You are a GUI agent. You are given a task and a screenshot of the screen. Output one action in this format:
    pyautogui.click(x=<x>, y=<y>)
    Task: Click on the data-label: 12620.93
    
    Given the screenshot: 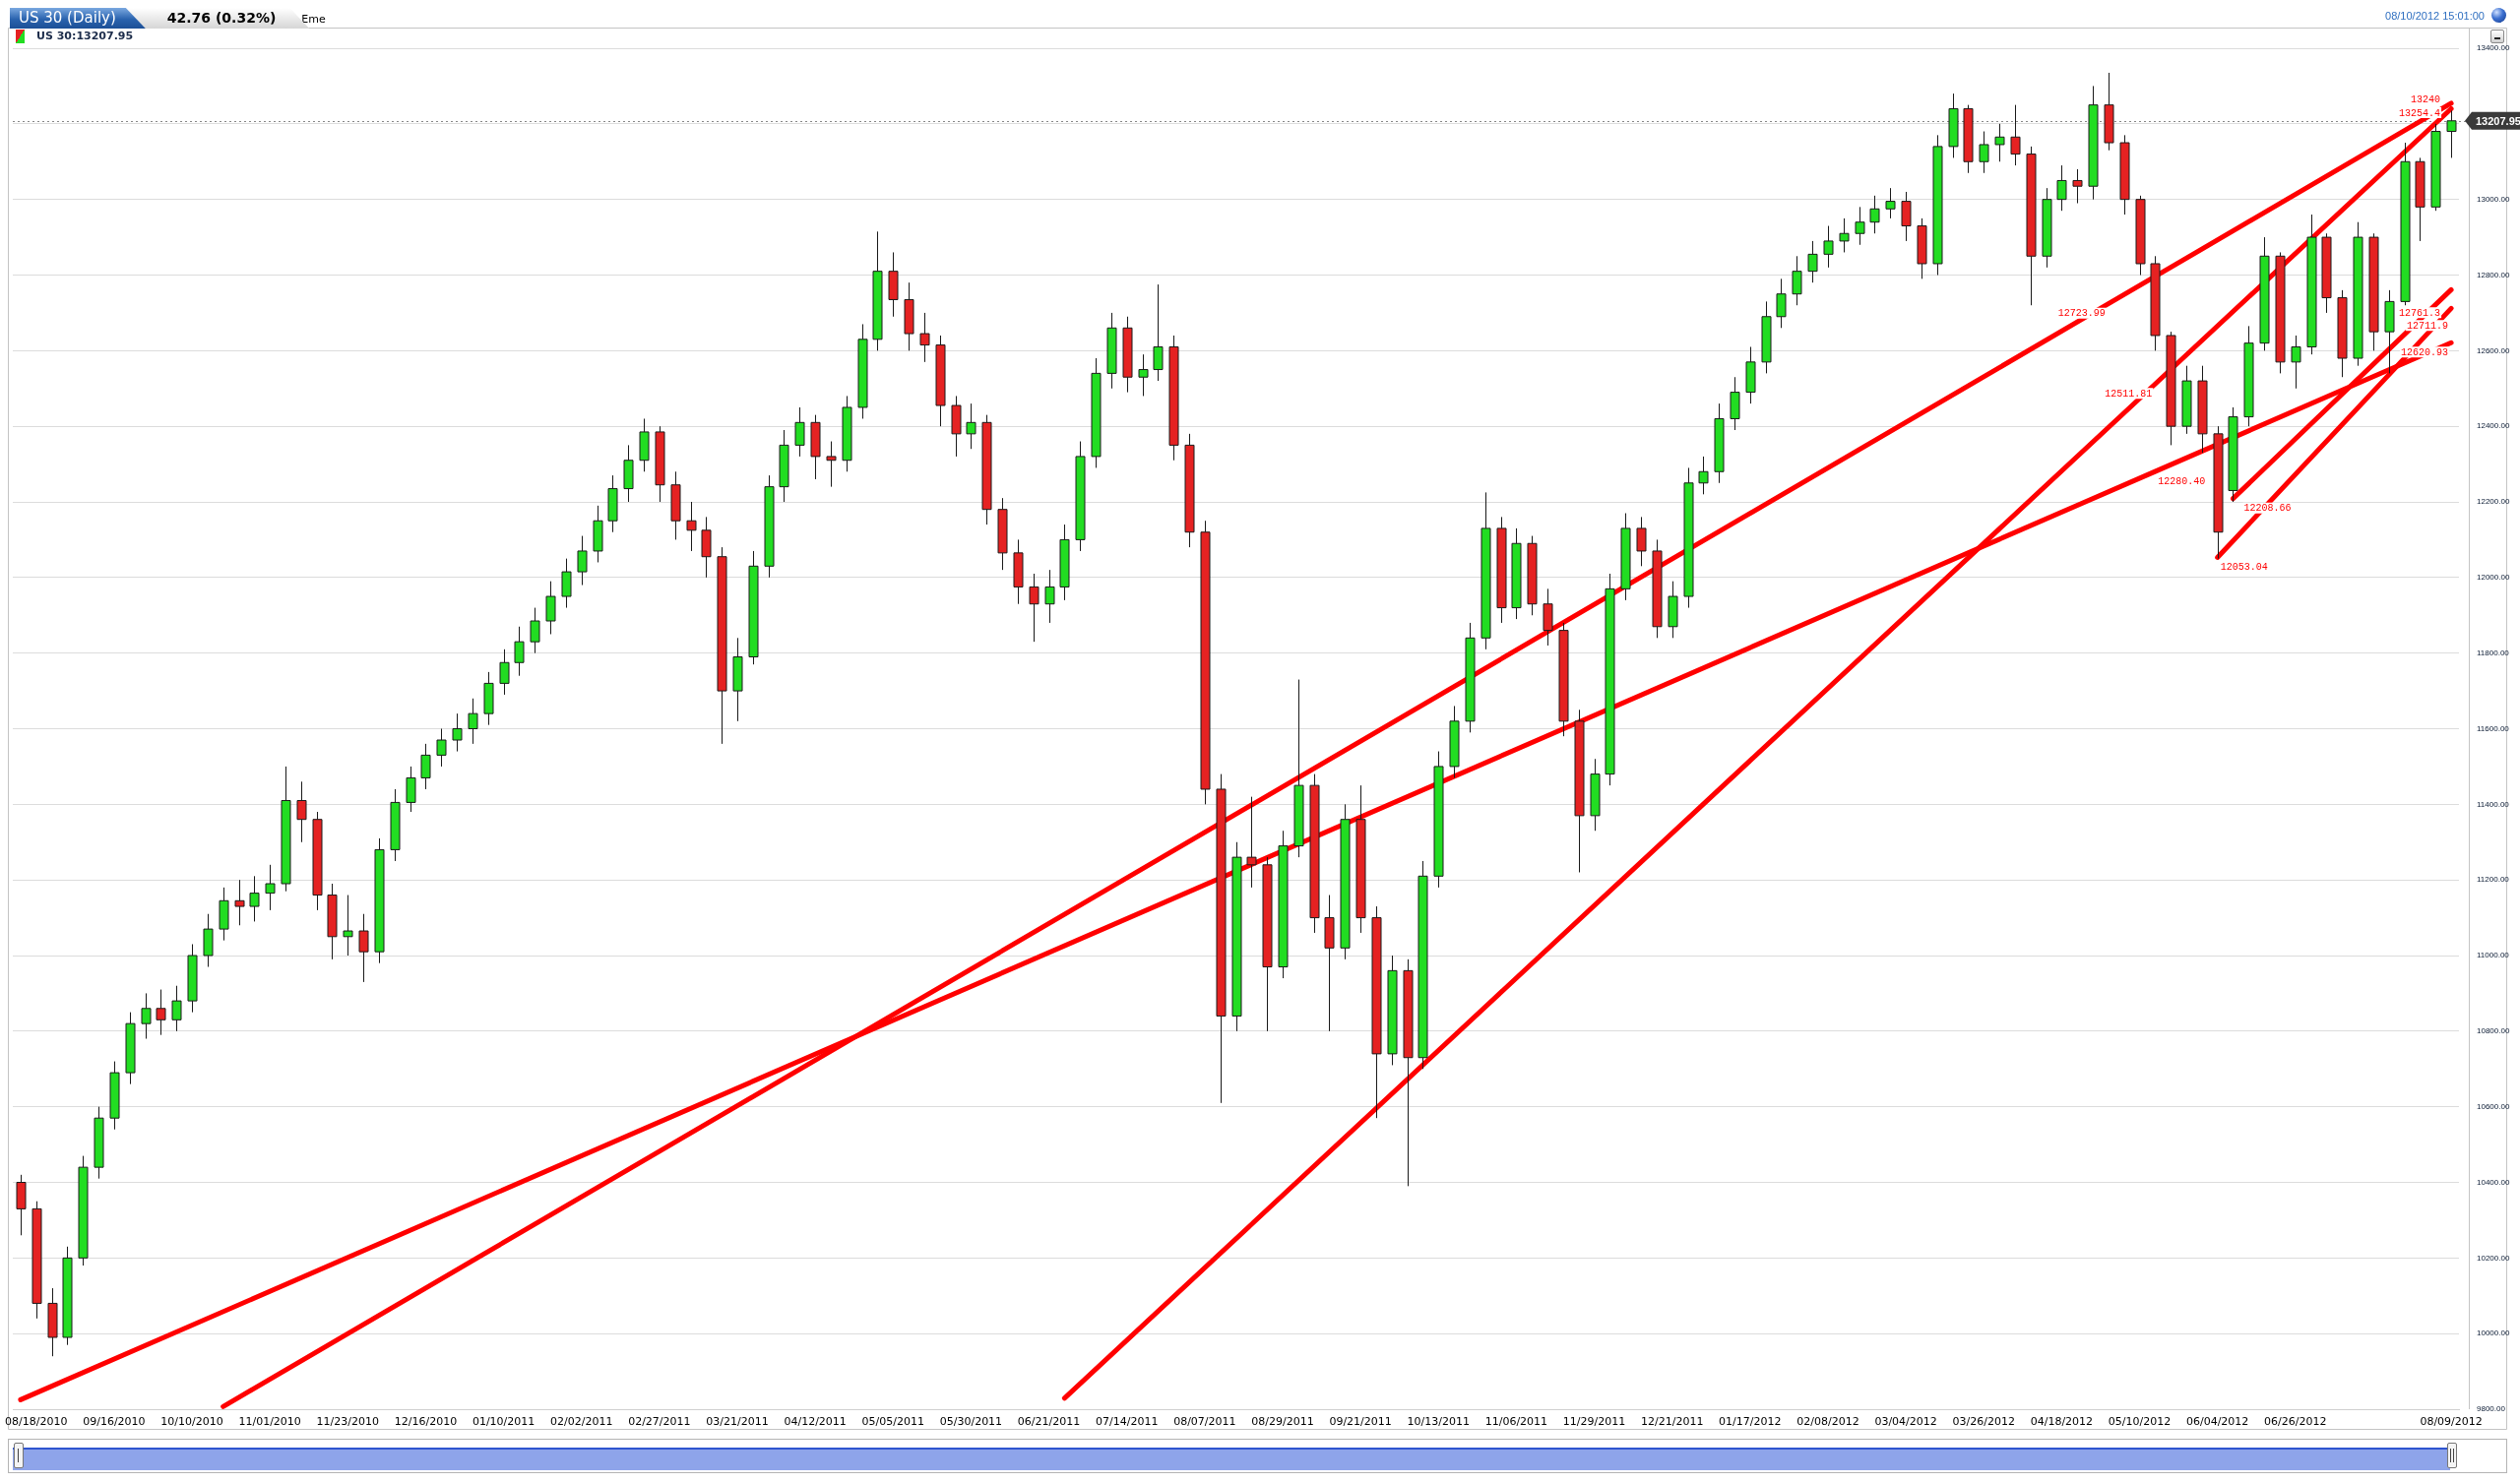 What is the action you would take?
    pyautogui.click(x=2425, y=352)
    